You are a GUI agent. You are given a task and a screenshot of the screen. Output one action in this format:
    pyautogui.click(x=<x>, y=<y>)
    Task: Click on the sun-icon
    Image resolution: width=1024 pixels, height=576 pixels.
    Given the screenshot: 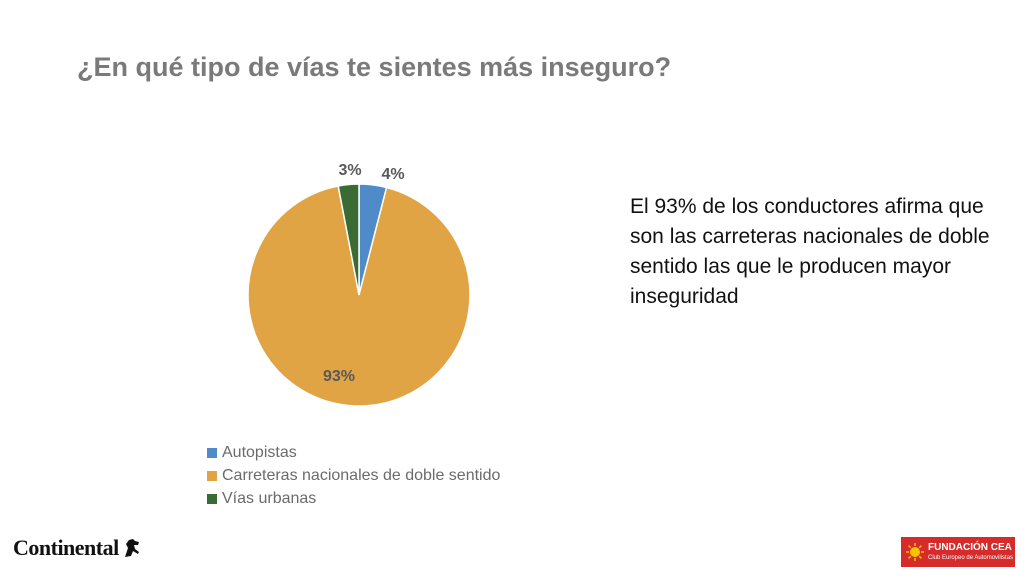 What is the action you would take?
    pyautogui.click(x=915, y=552)
    